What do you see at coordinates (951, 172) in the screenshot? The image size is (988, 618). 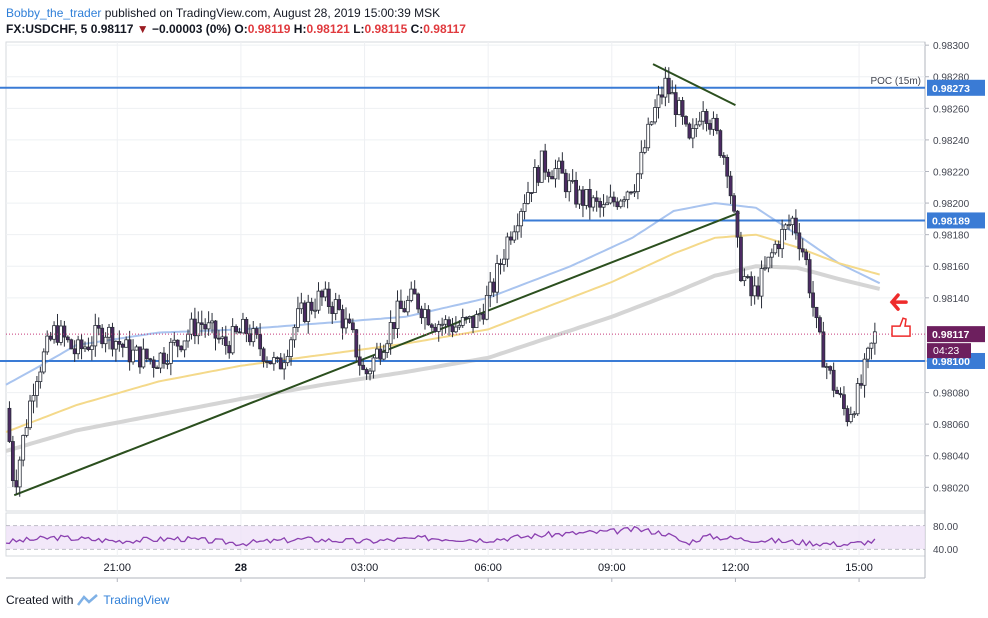 I see `y-tick-label: 0.98220` at bounding box center [951, 172].